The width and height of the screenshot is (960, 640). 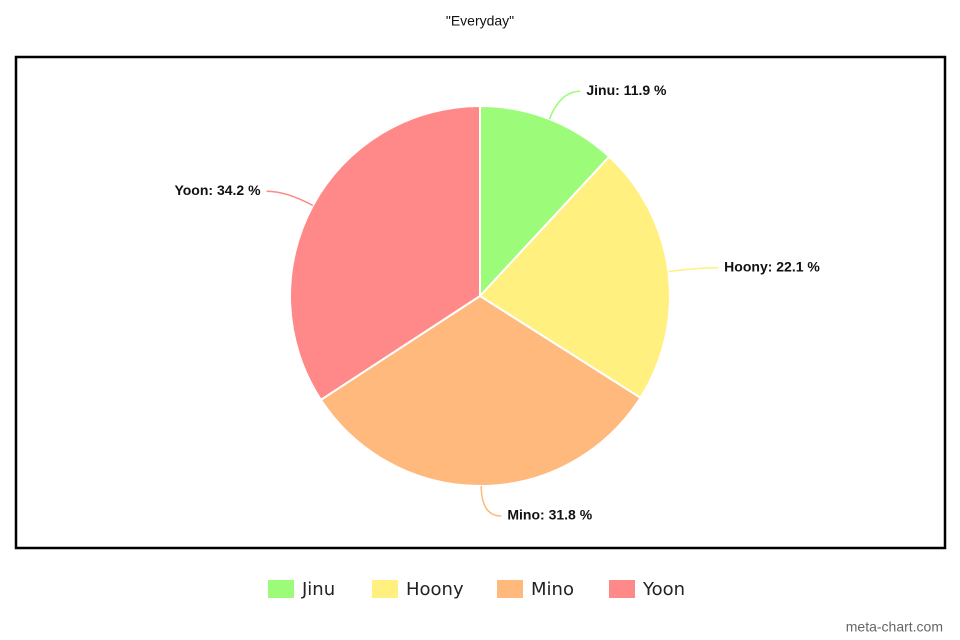 I want to click on legend-label: Hoony, so click(x=435, y=589).